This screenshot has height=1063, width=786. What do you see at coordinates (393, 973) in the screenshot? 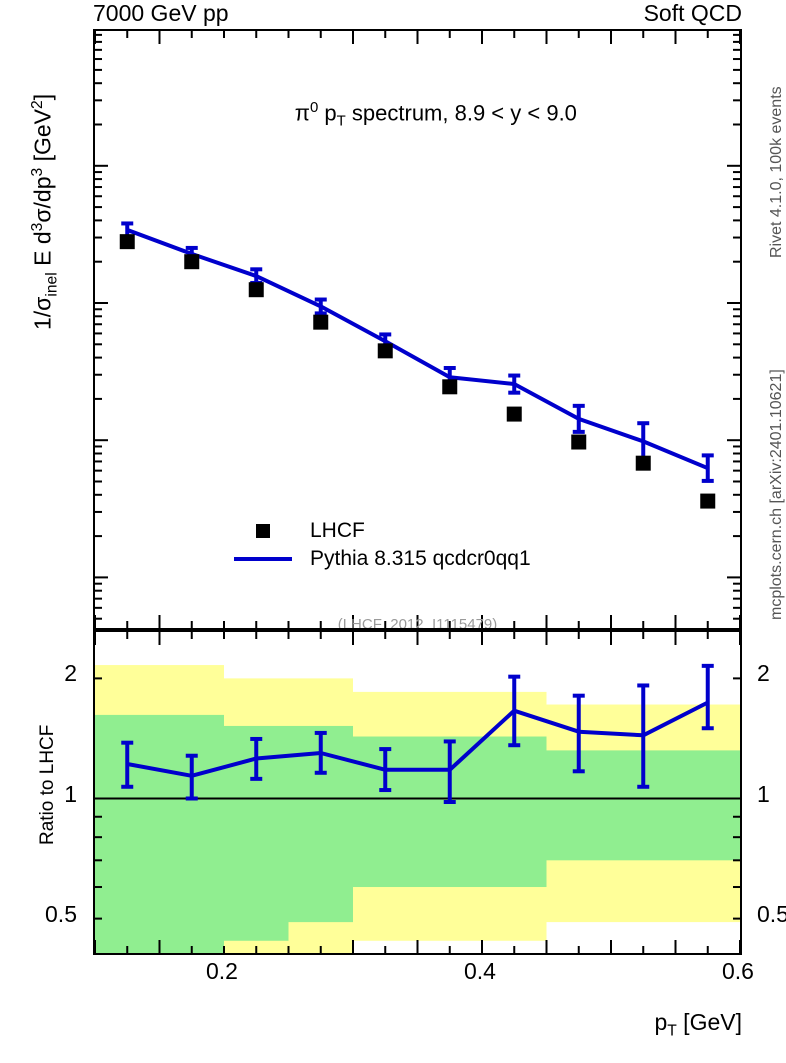
I see `x-tick-labels: 0.2 0.4 0.6` at bounding box center [393, 973].